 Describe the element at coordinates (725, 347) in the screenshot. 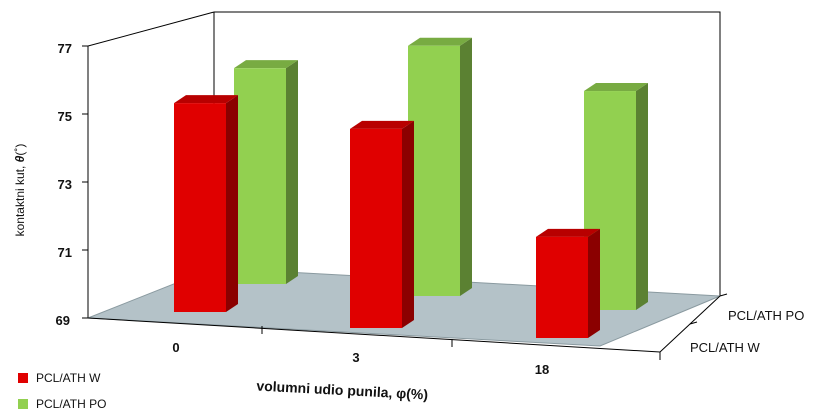

I see `depth-label: PCL/ATH W` at that location.